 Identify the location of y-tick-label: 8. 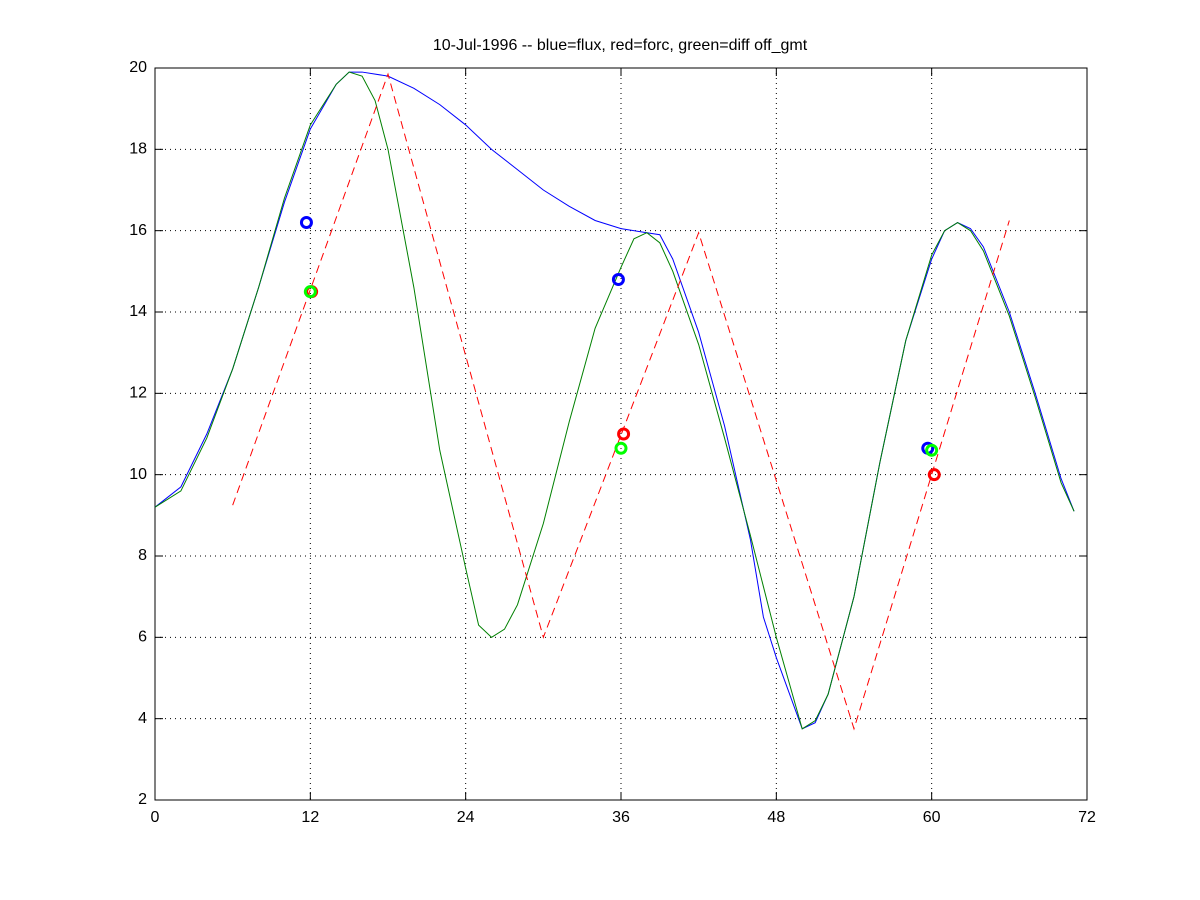
(142, 555).